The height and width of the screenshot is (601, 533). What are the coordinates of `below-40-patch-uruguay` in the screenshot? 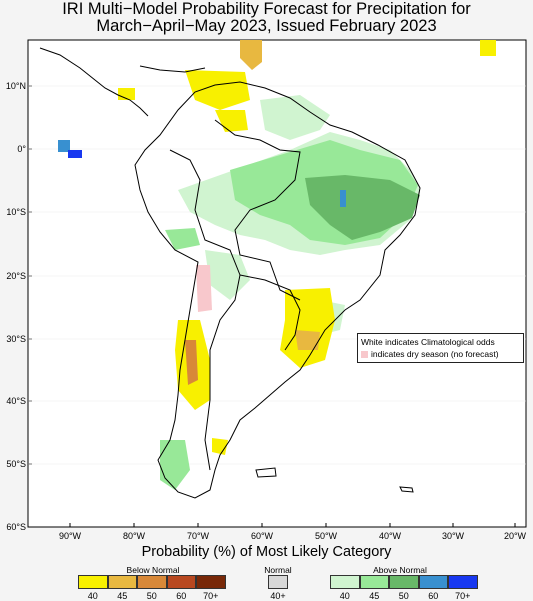 It's located at (307, 328).